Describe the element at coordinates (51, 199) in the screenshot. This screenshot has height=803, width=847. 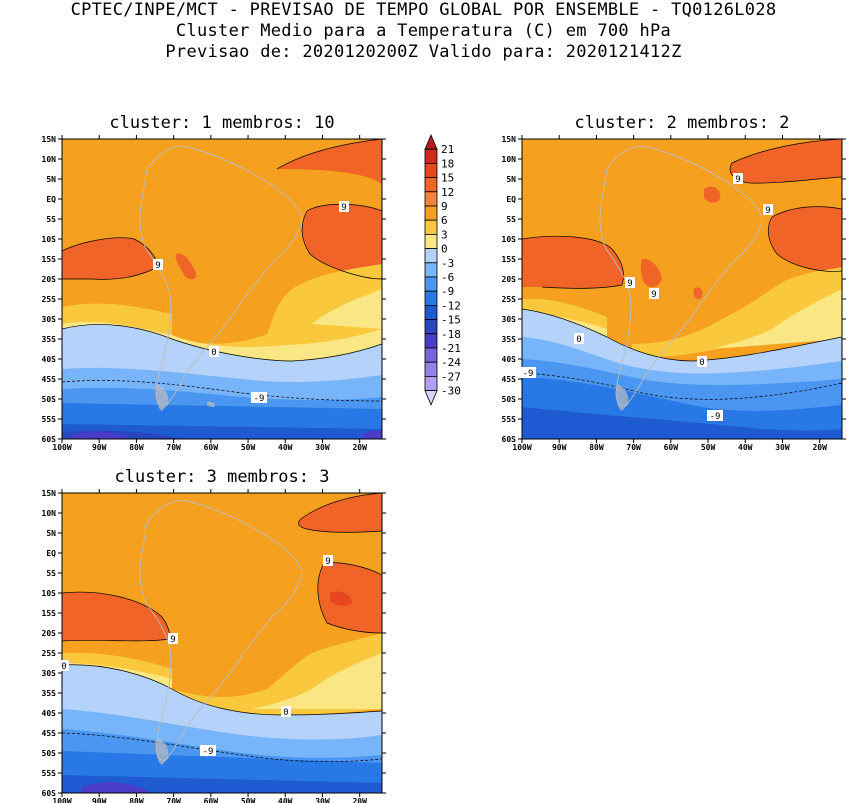
I see `lat-tick-label: EQ` at that location.